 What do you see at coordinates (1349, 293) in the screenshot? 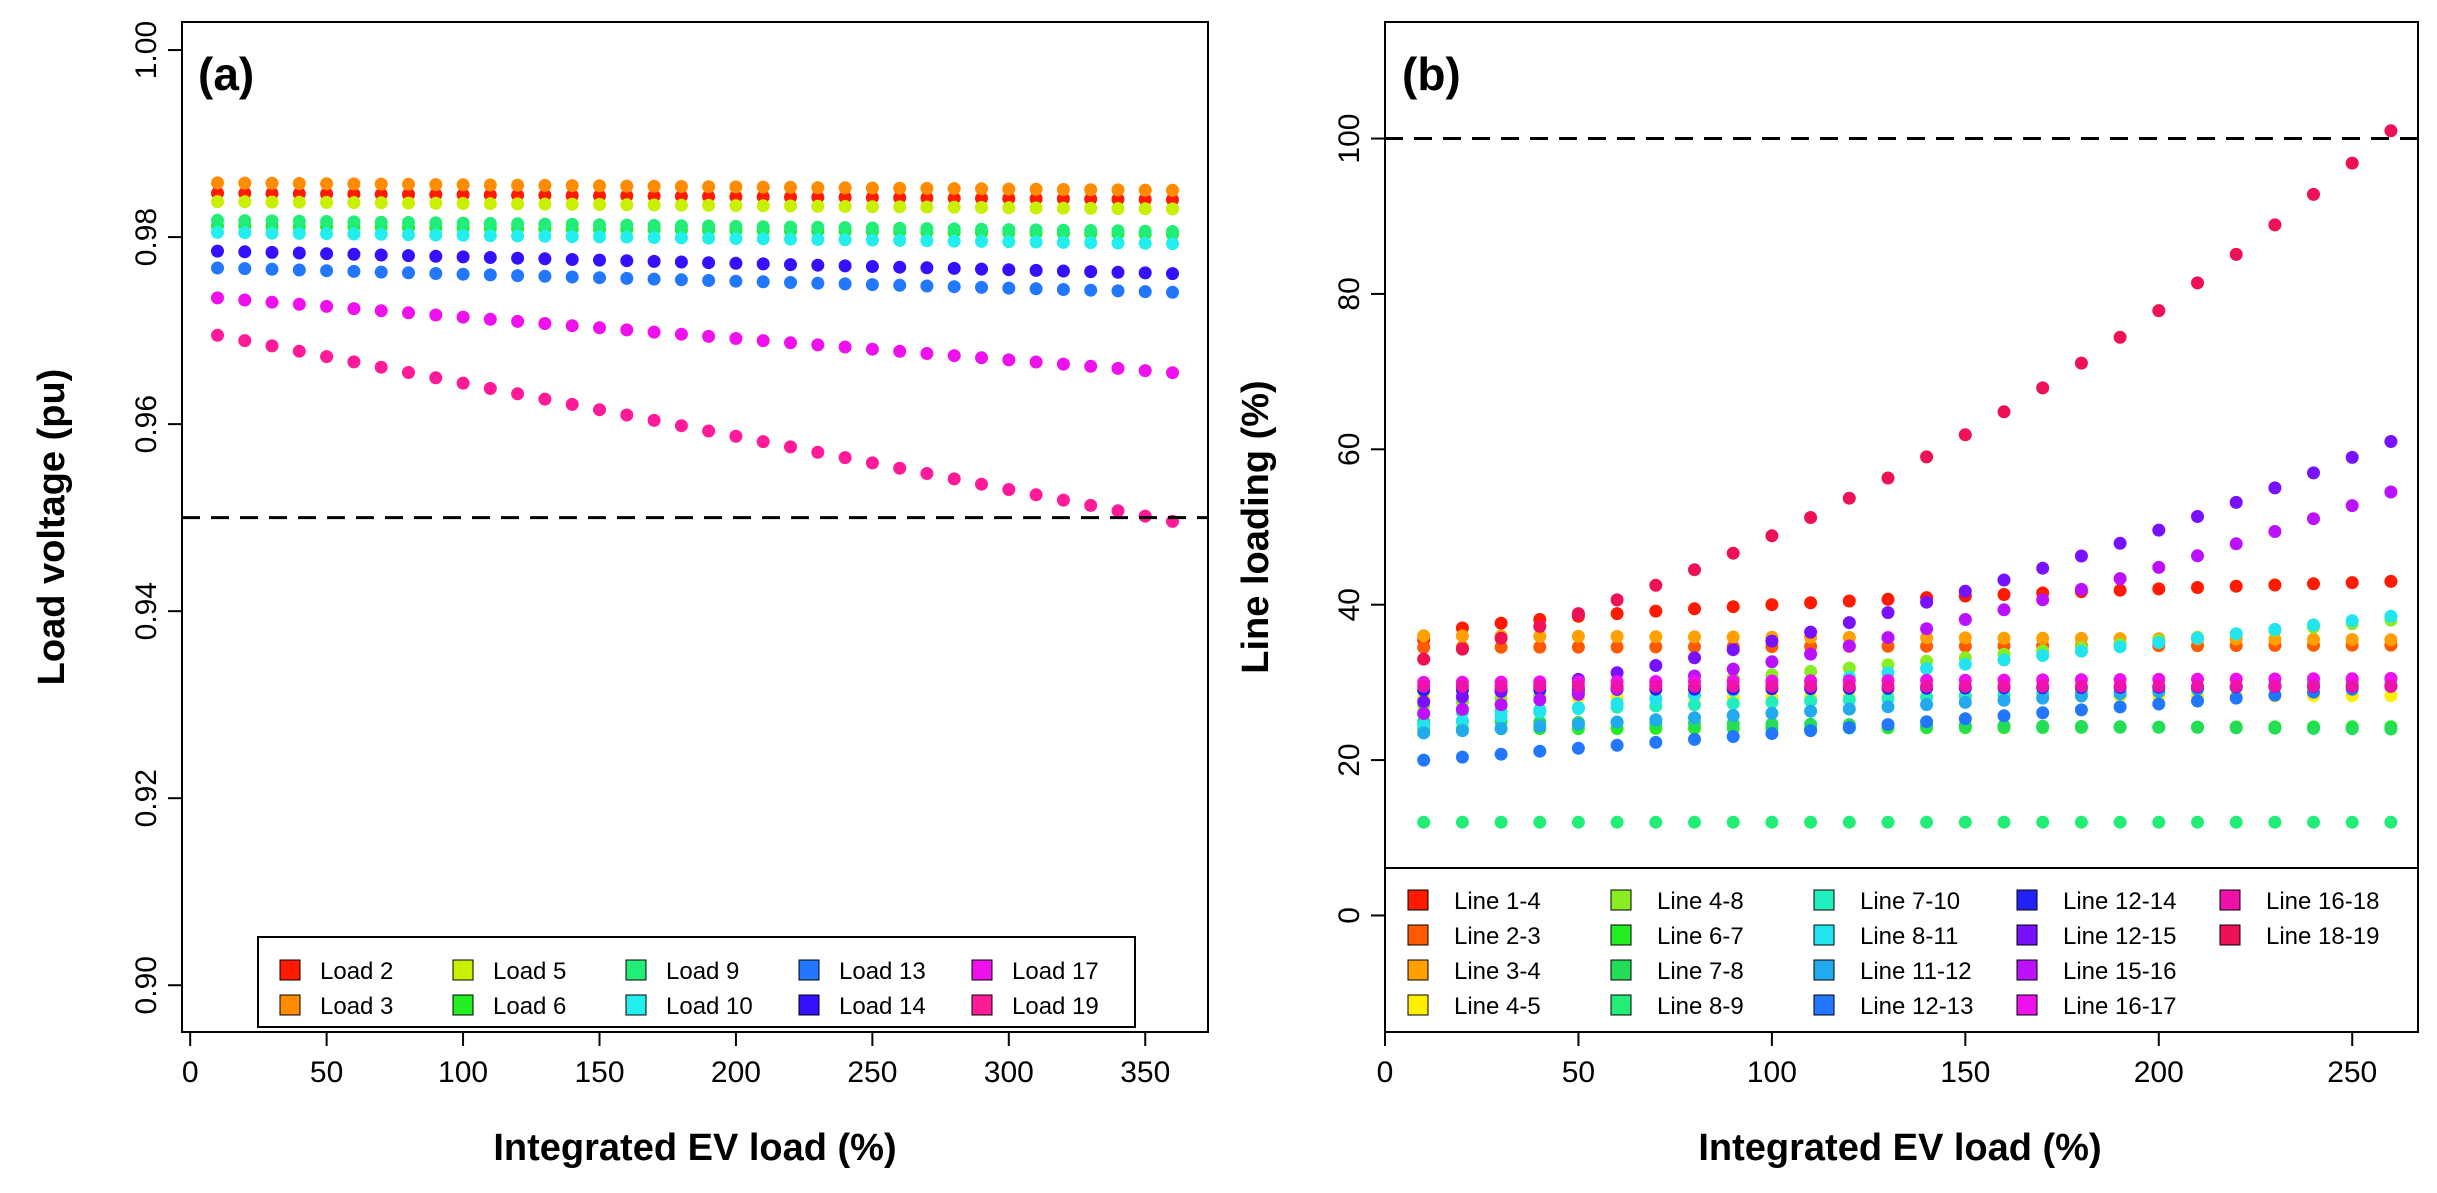
I see `y-tick-label: 80` at bounding box center [1349, 293].